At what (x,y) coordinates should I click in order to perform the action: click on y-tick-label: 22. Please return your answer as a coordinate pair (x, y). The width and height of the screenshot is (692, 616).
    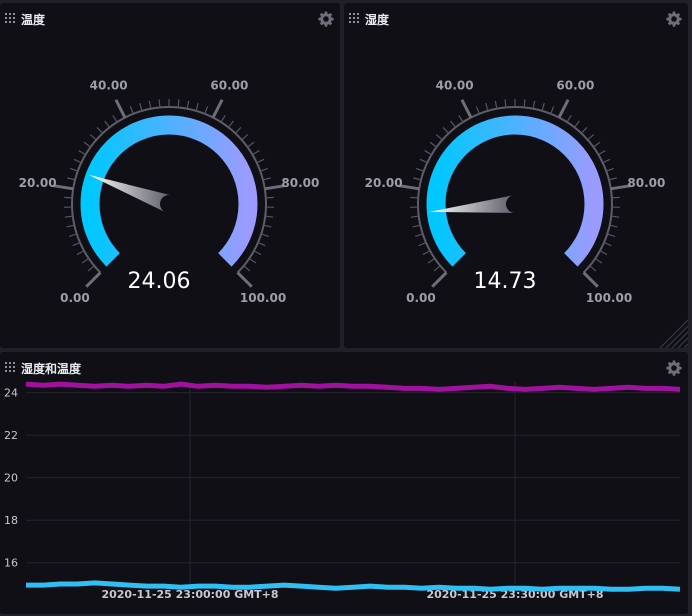
    Looking at the image, I should click on (11, 435).